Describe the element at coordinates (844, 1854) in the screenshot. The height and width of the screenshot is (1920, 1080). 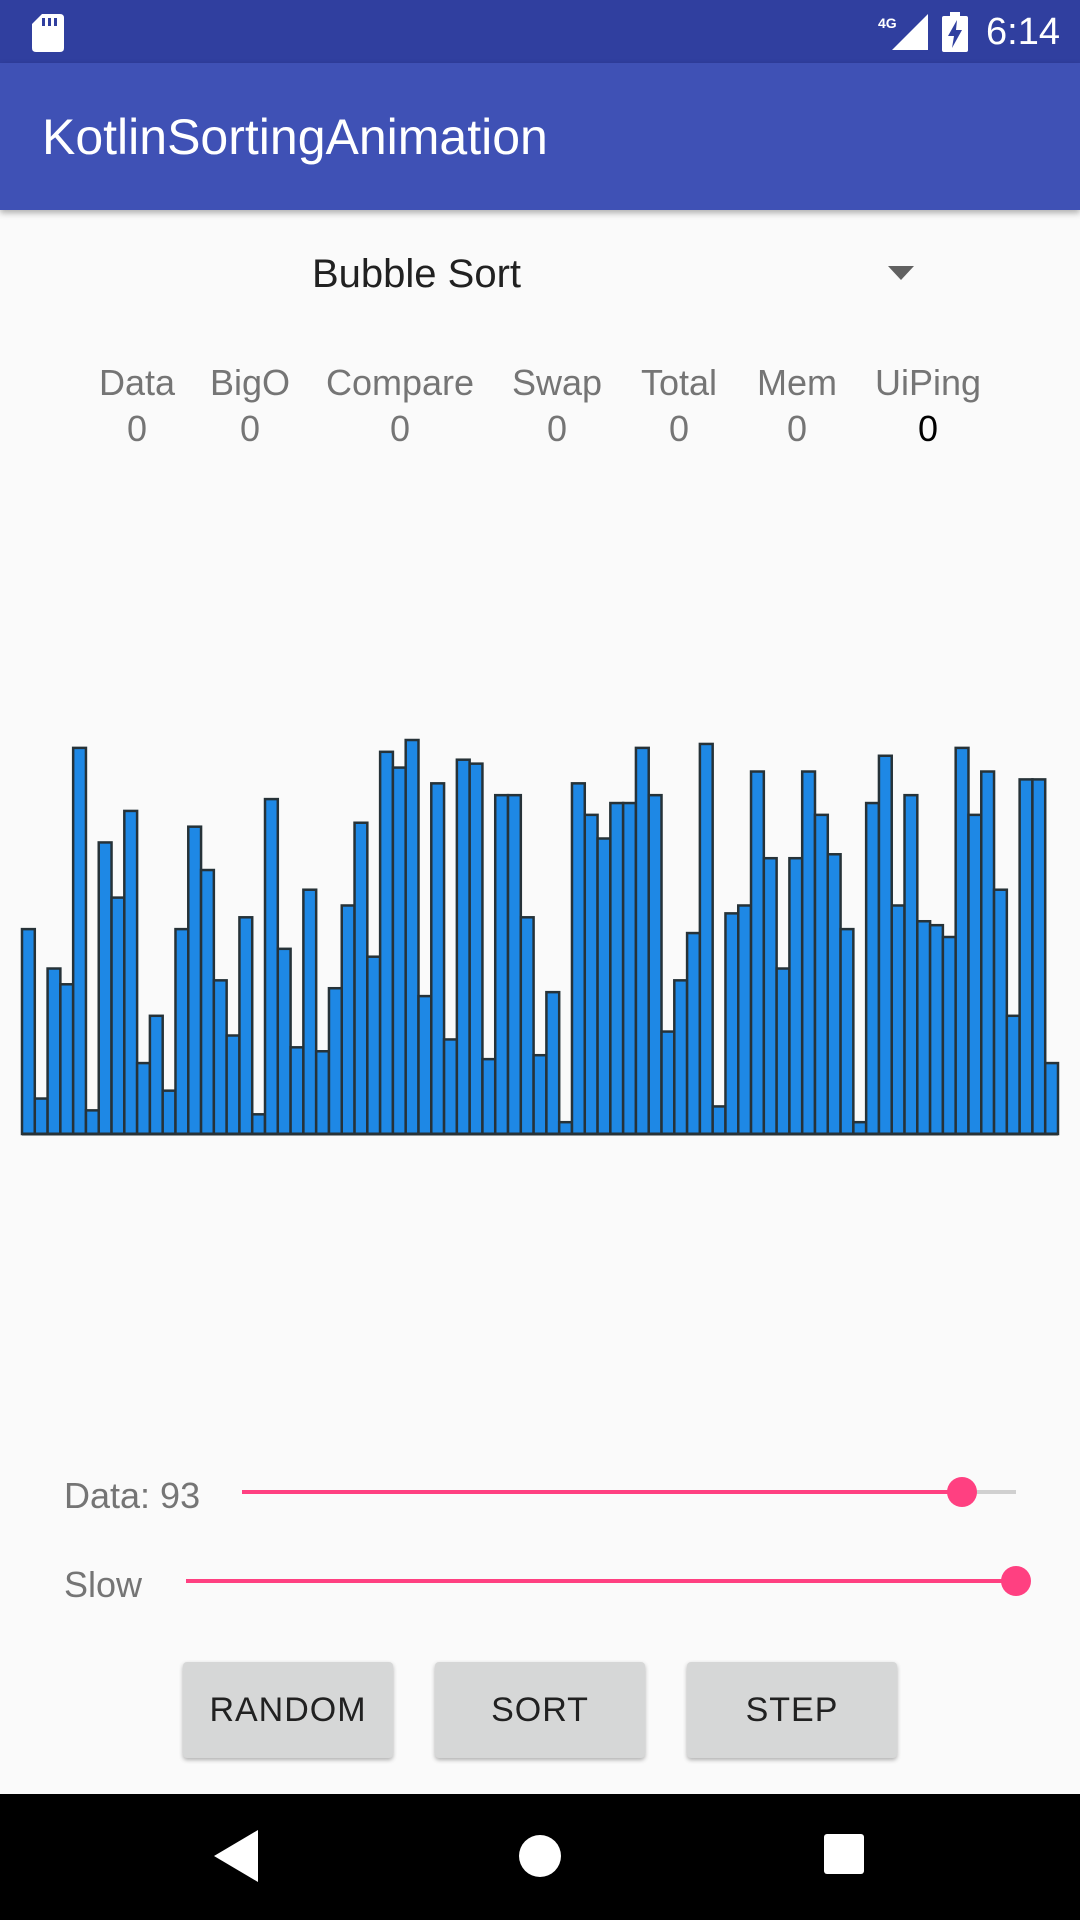
I see `recents-icon` at that location.